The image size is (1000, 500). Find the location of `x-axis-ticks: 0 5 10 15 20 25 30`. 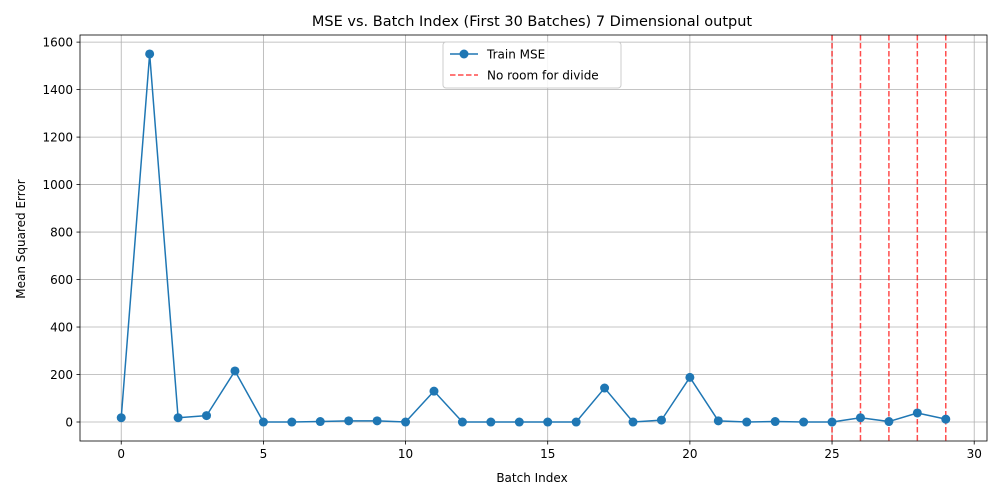

x-axis-ticks: 0 5 10 15 20 25 30 is located at coordinates (549, 451).